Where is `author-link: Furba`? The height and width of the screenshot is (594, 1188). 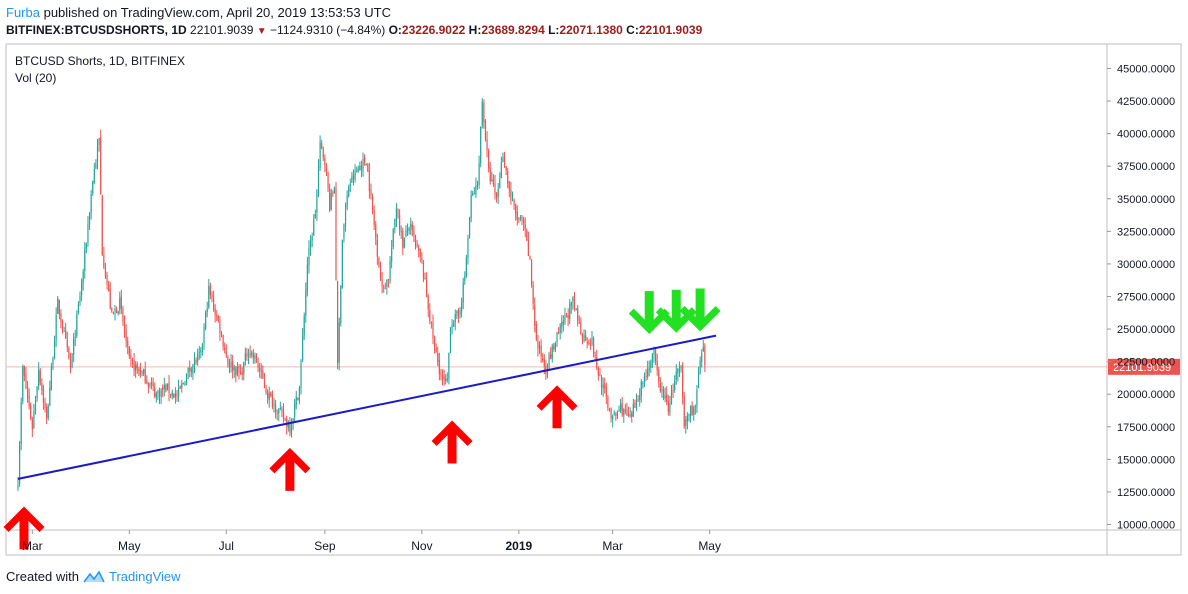
author-link: Furba is located at coordinates (23, 12).